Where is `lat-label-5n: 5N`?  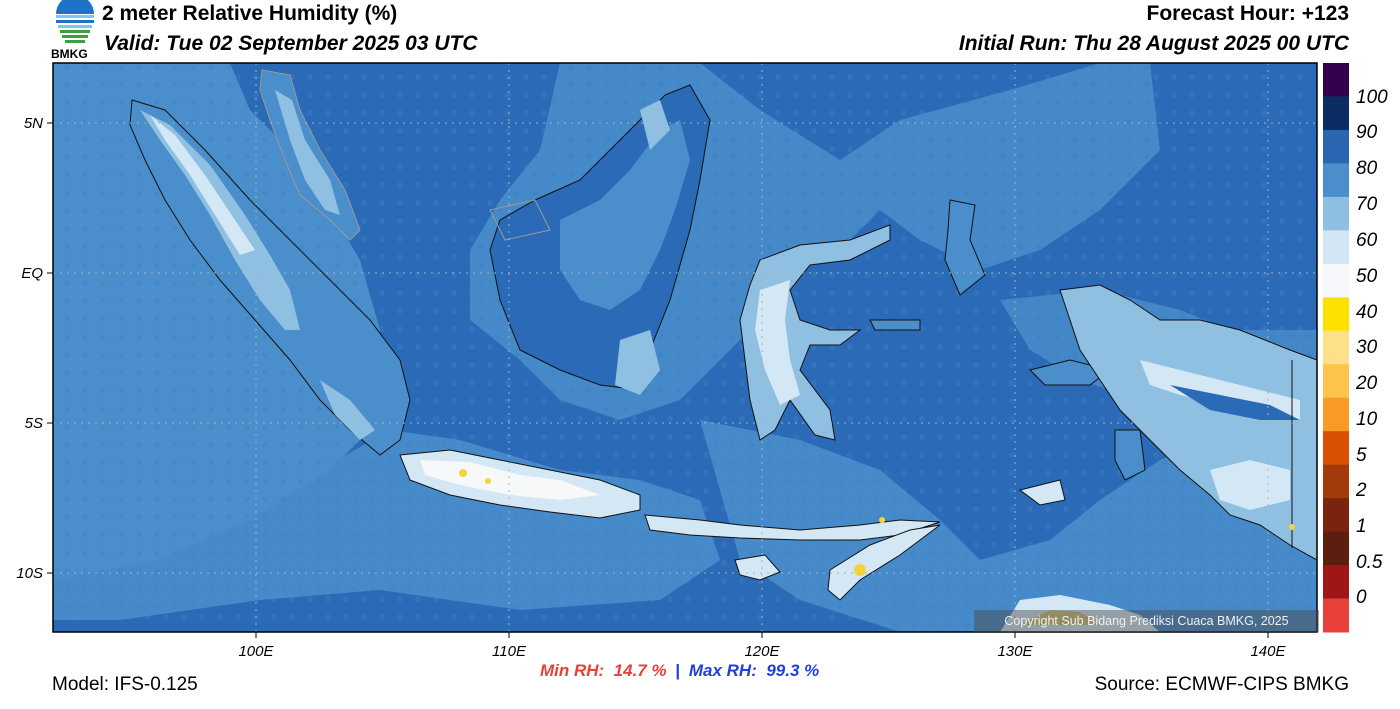 lat-label-5n: 5N is located at coordinates (33, 123).